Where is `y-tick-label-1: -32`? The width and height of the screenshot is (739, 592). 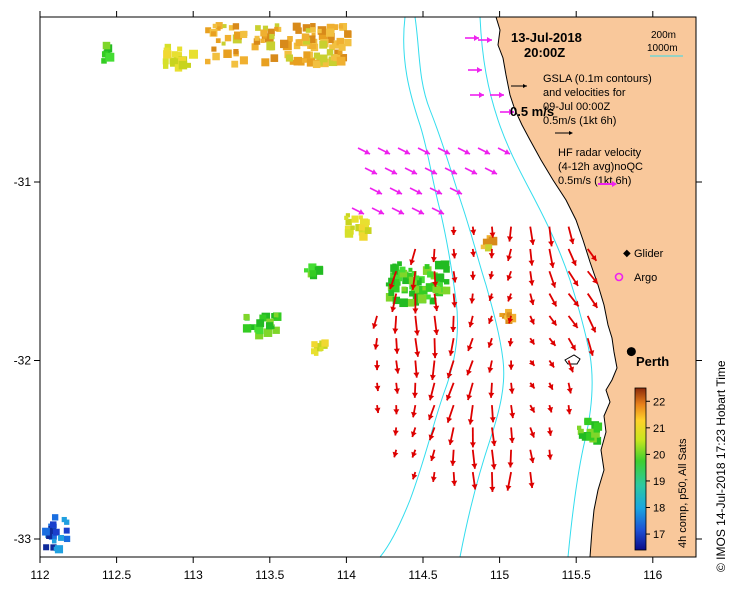 y-tick-label-1: -32 is located at coordinates (23, 361).